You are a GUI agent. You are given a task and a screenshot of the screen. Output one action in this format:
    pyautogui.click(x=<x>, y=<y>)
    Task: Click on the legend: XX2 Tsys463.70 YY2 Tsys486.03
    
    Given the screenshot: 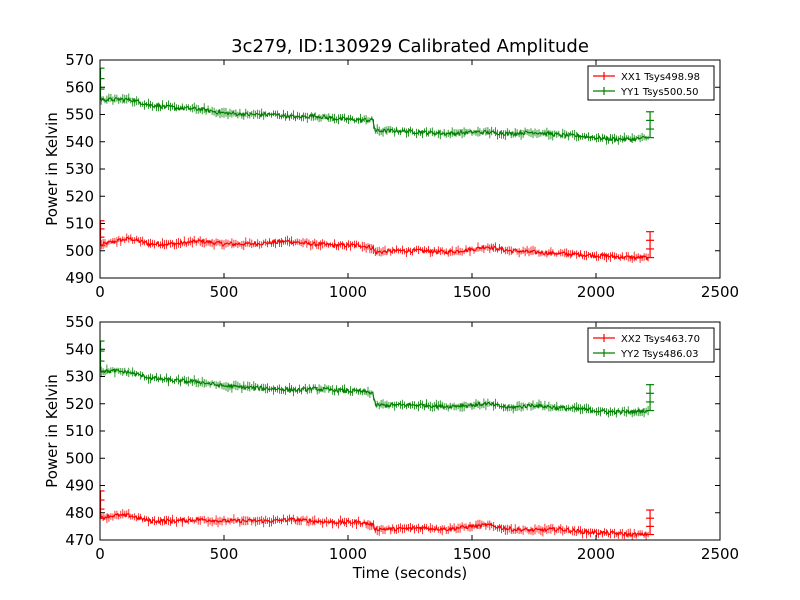 What is the action you would take?
    pyautogui.click(x=651, y=345)
    